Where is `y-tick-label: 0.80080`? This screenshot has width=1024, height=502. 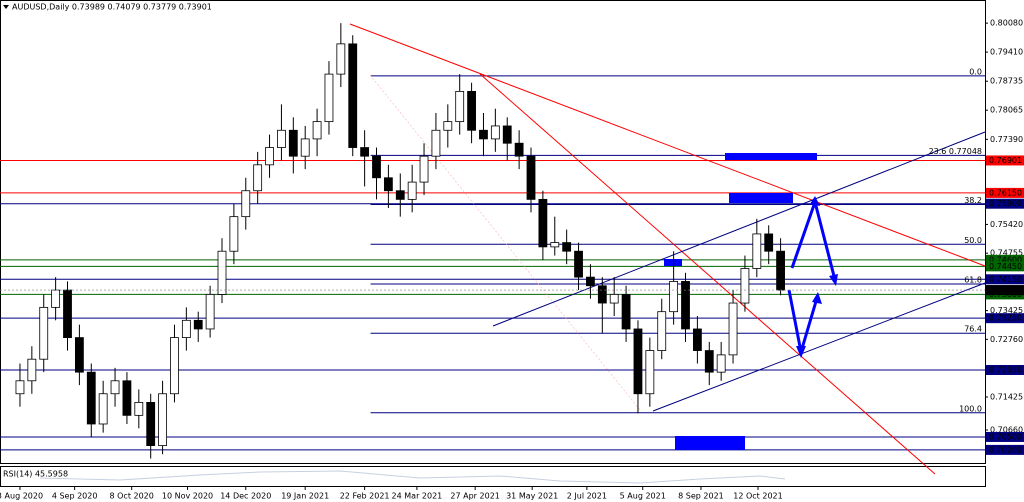 y-tick-label: 0.80080 is located at coordinates (1006, 23).